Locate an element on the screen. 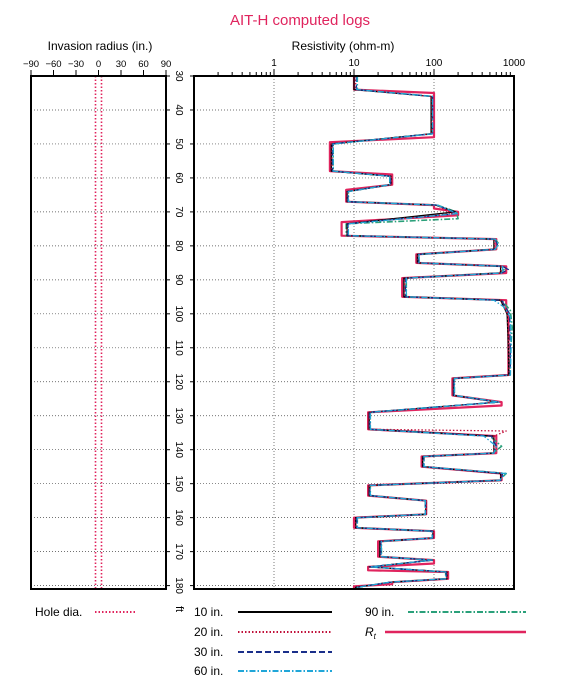 The image size is (566, 693). depth-tick-label: 100 is located at coordinates (178, 313).